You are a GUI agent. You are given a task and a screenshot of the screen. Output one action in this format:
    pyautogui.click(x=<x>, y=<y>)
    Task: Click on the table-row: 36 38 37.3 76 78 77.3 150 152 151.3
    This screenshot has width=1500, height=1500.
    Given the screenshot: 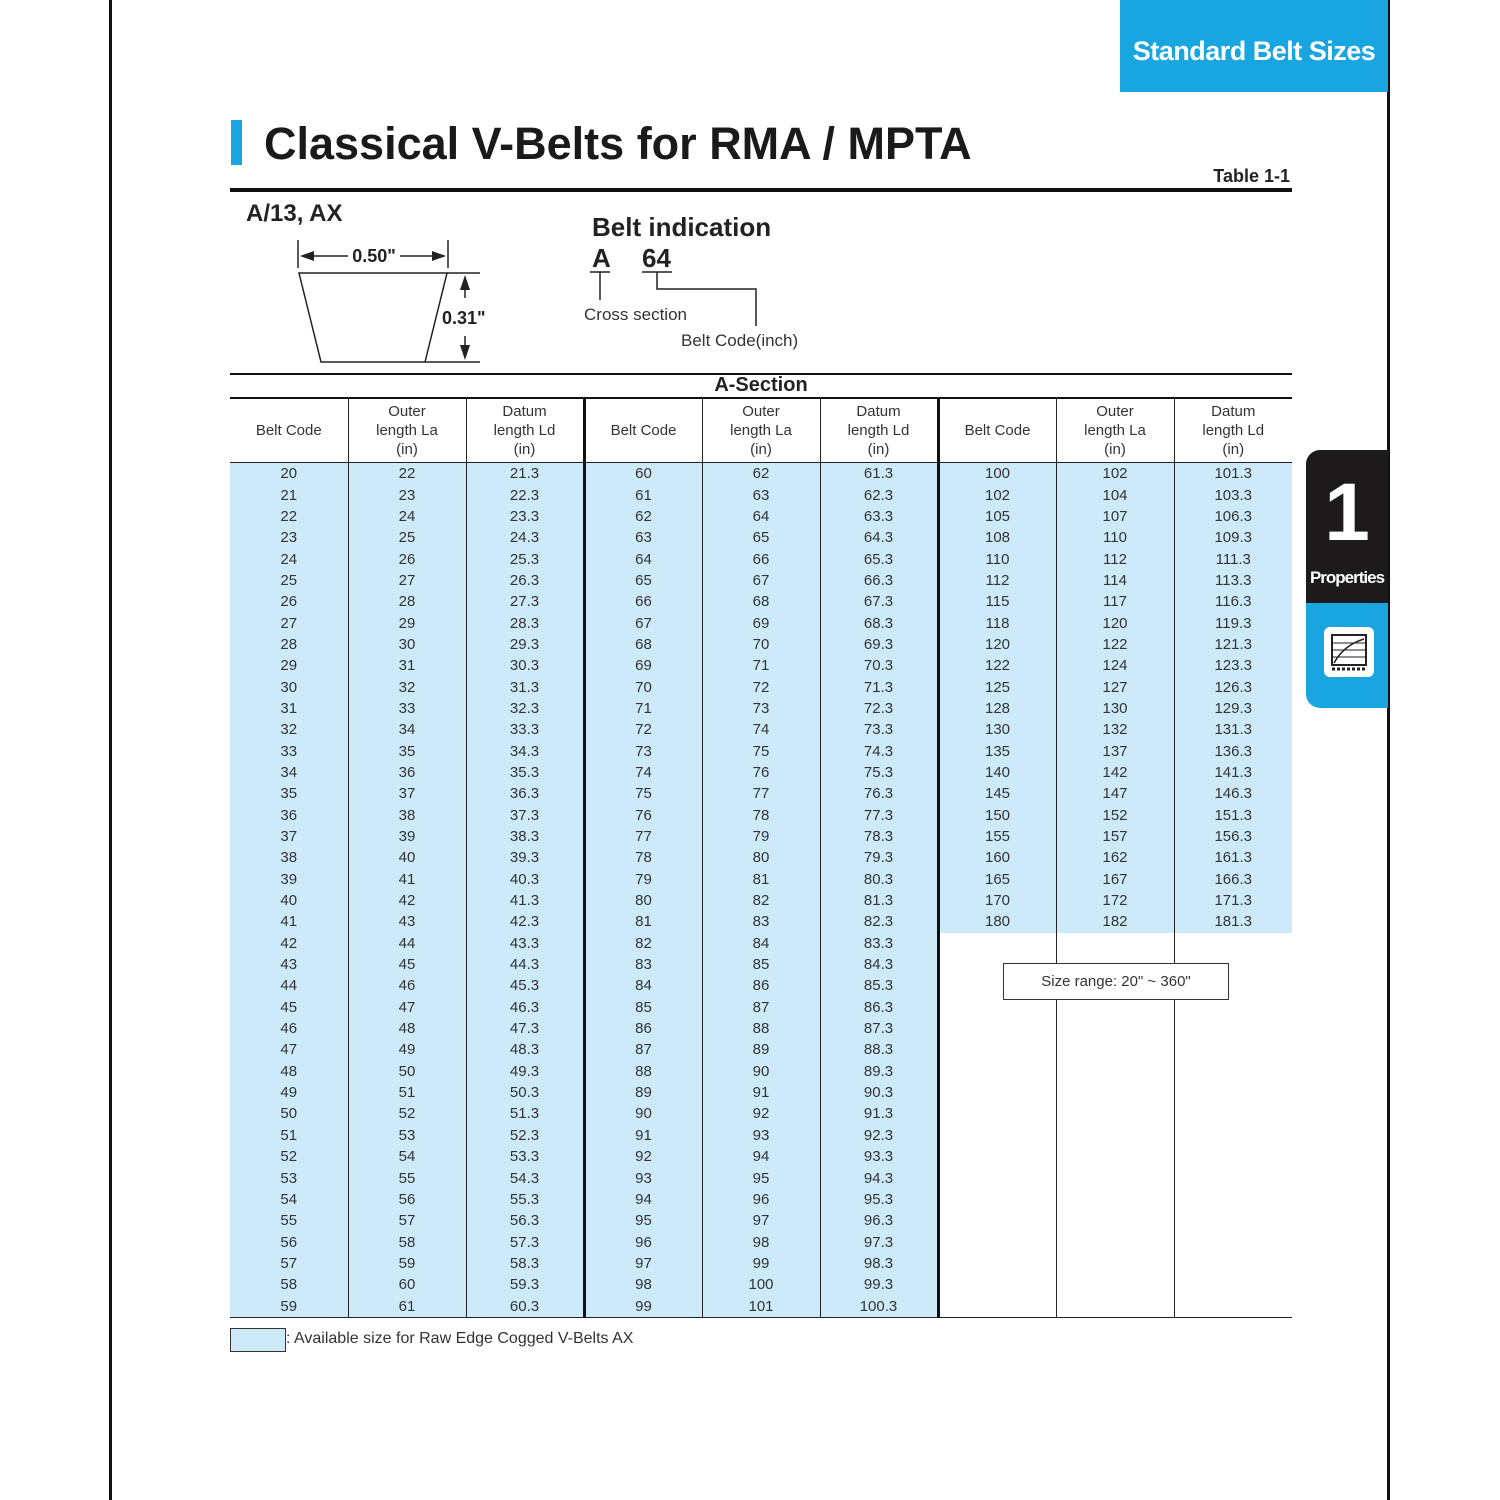 What is the action you would take?
    pyautogui.click(x=761, y=815)
    